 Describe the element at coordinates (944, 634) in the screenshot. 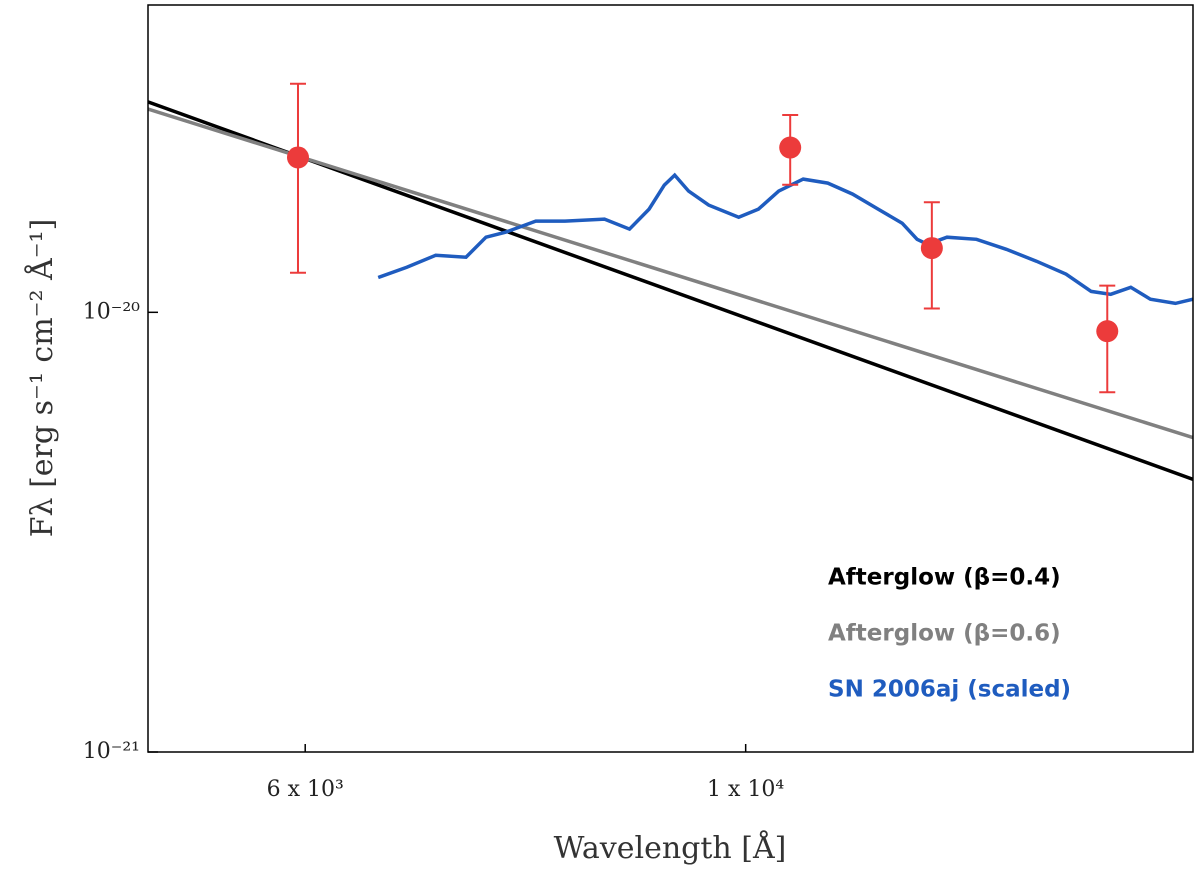

I see `legend-entry: Afterglow (β=0.6)` at that location.